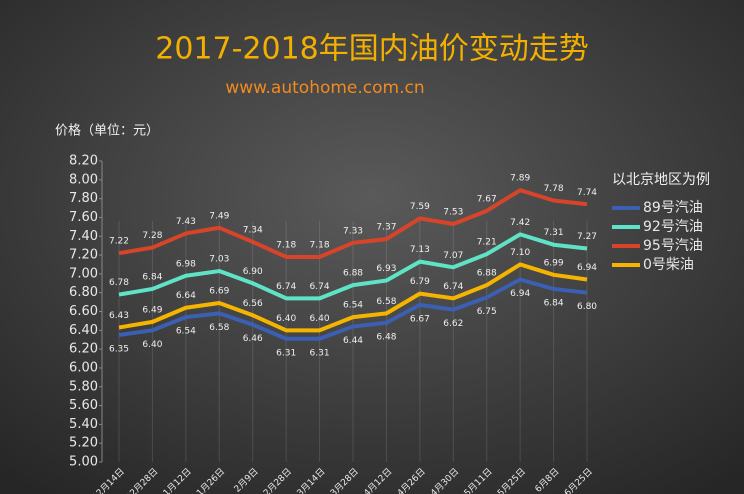  What do you see at coordinates (372, 49) in the screenshot?
I see `chart-title: 2017-2018年国内油价变动走势` at bounding box center [372, 49].